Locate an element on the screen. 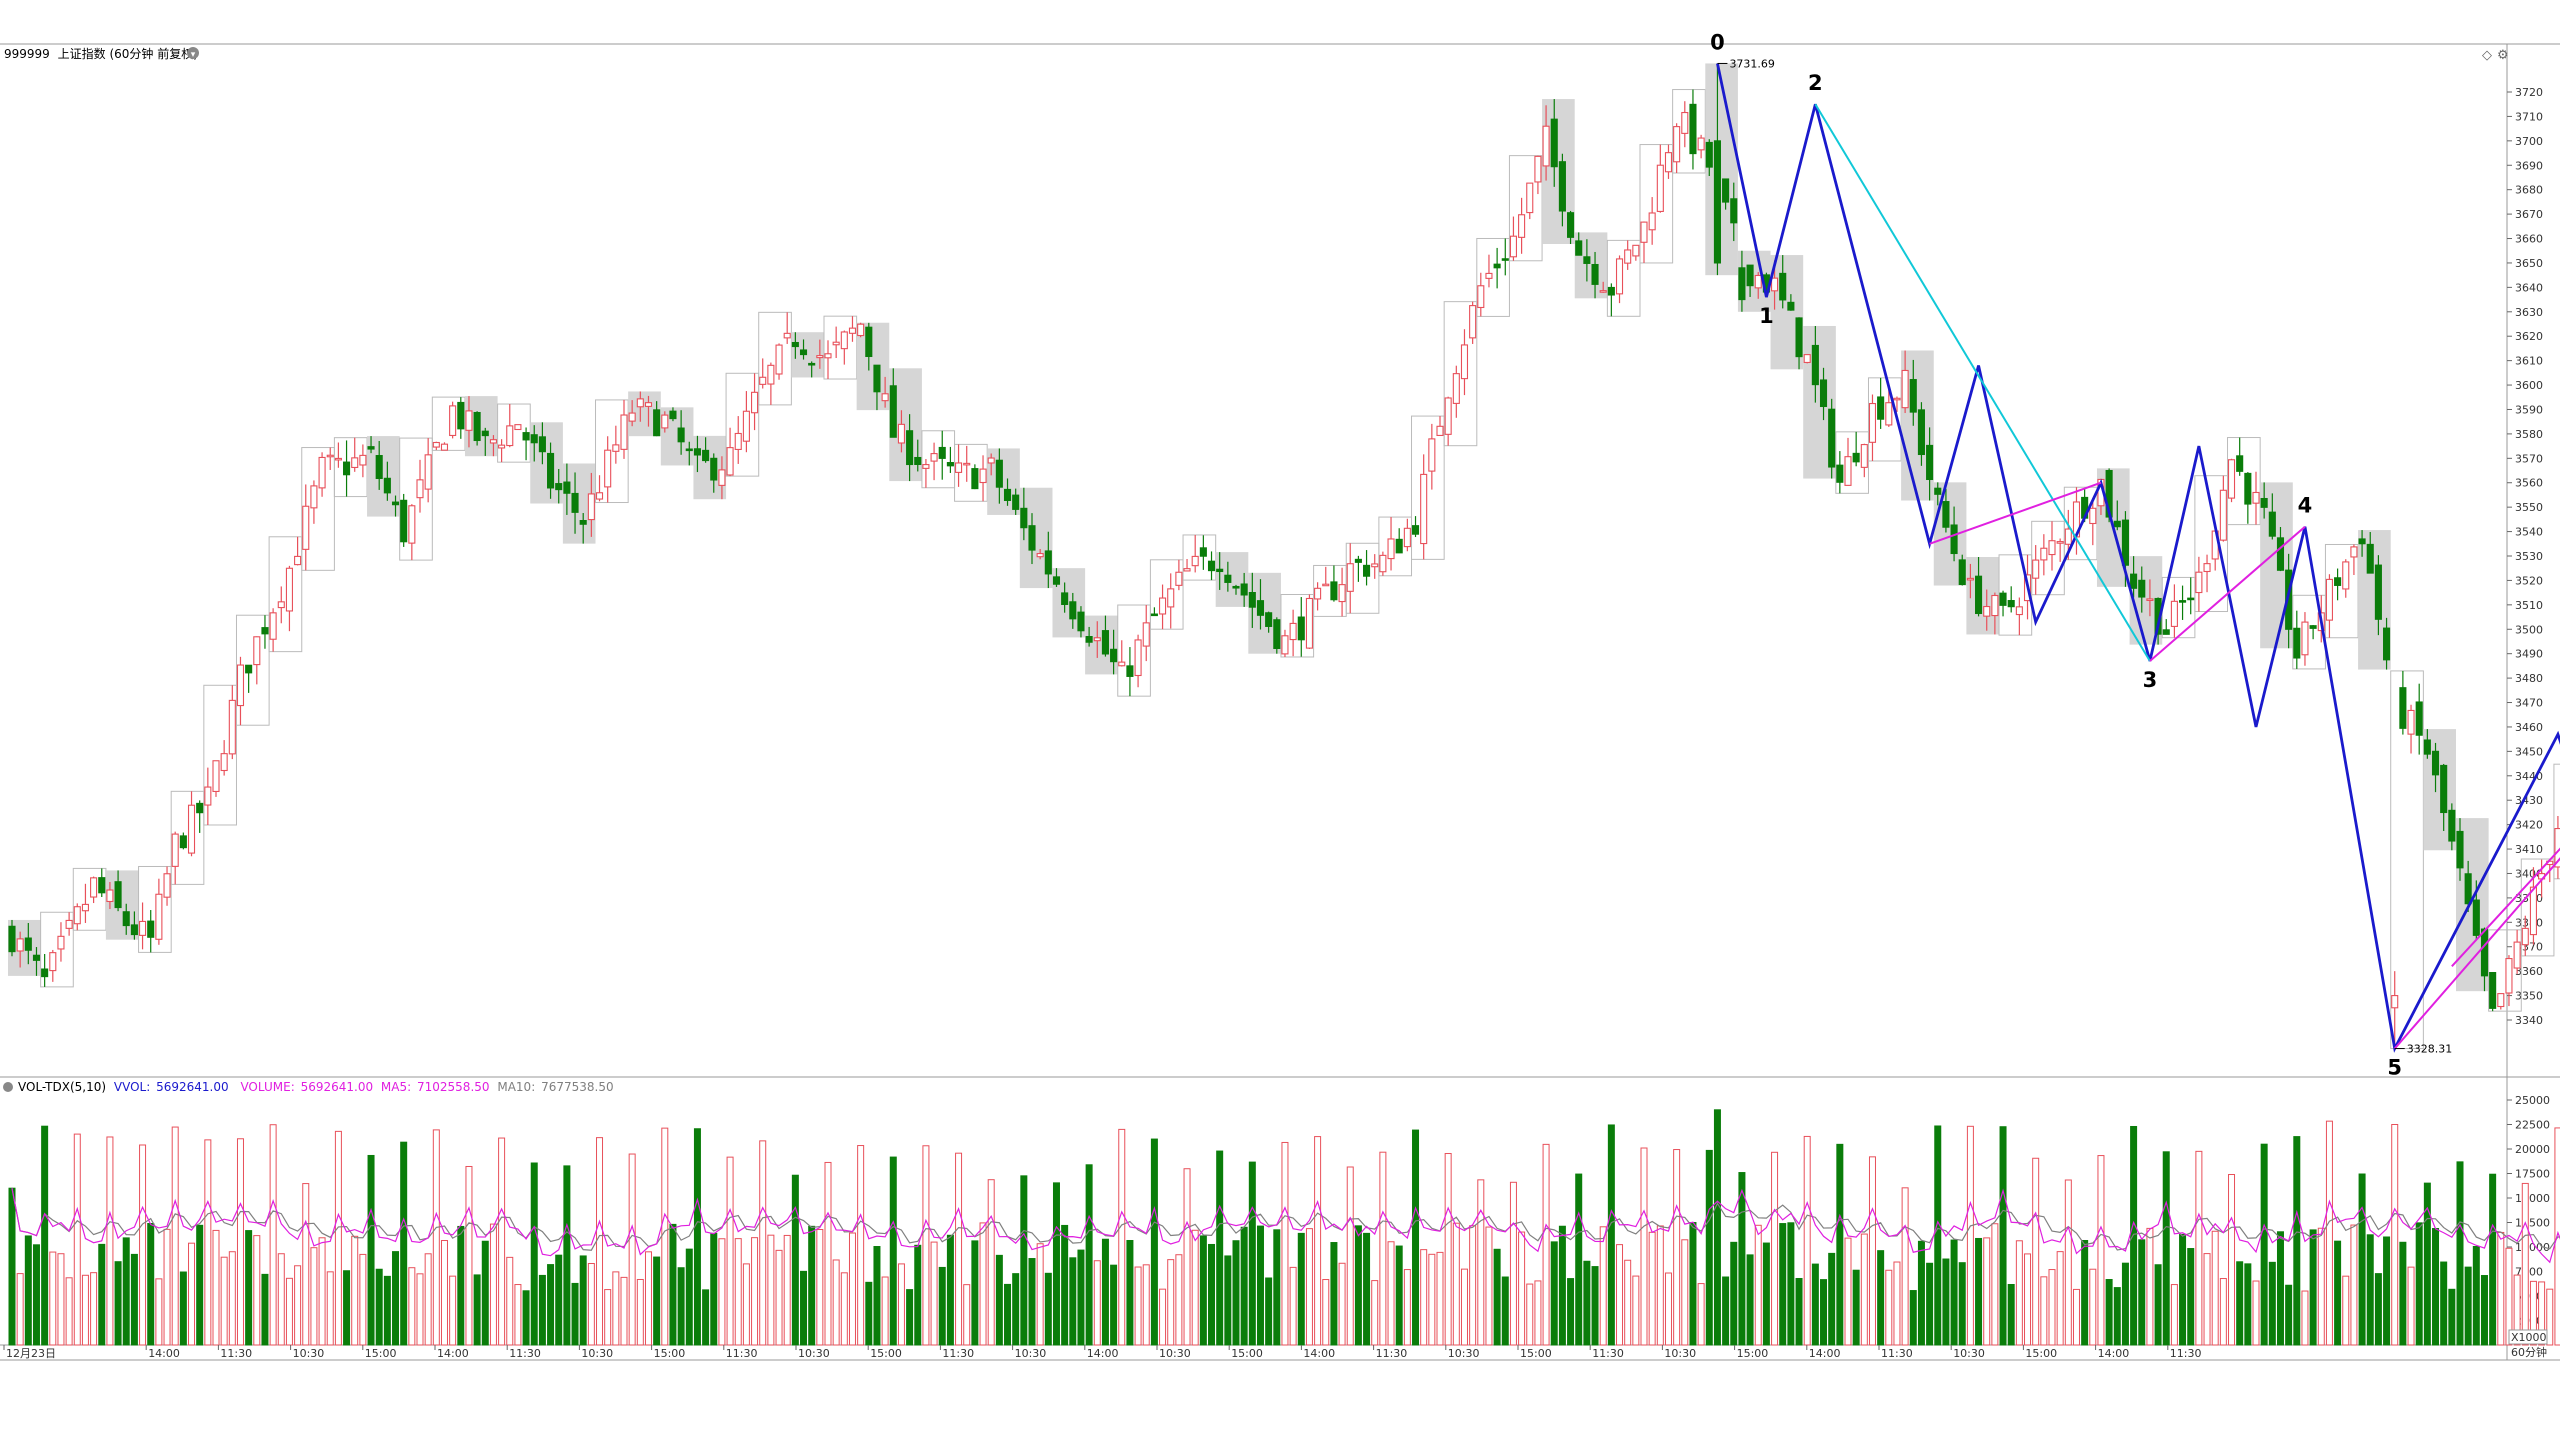  price-tick-label: 3700 is located at coordinates (2529, 141).